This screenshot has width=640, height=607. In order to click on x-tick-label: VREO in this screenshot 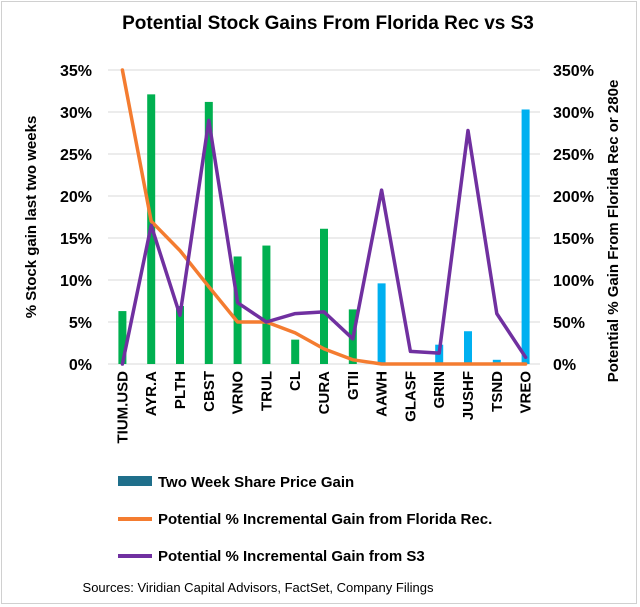, I will do `click(526, 392)`.